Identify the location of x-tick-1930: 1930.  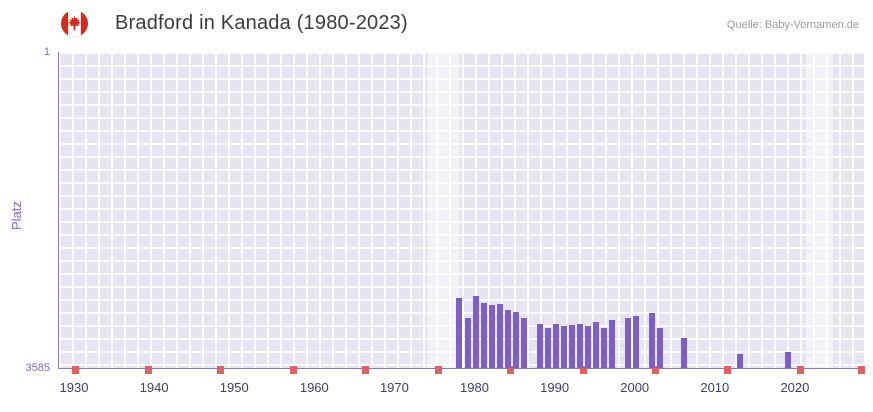
(74, 387).